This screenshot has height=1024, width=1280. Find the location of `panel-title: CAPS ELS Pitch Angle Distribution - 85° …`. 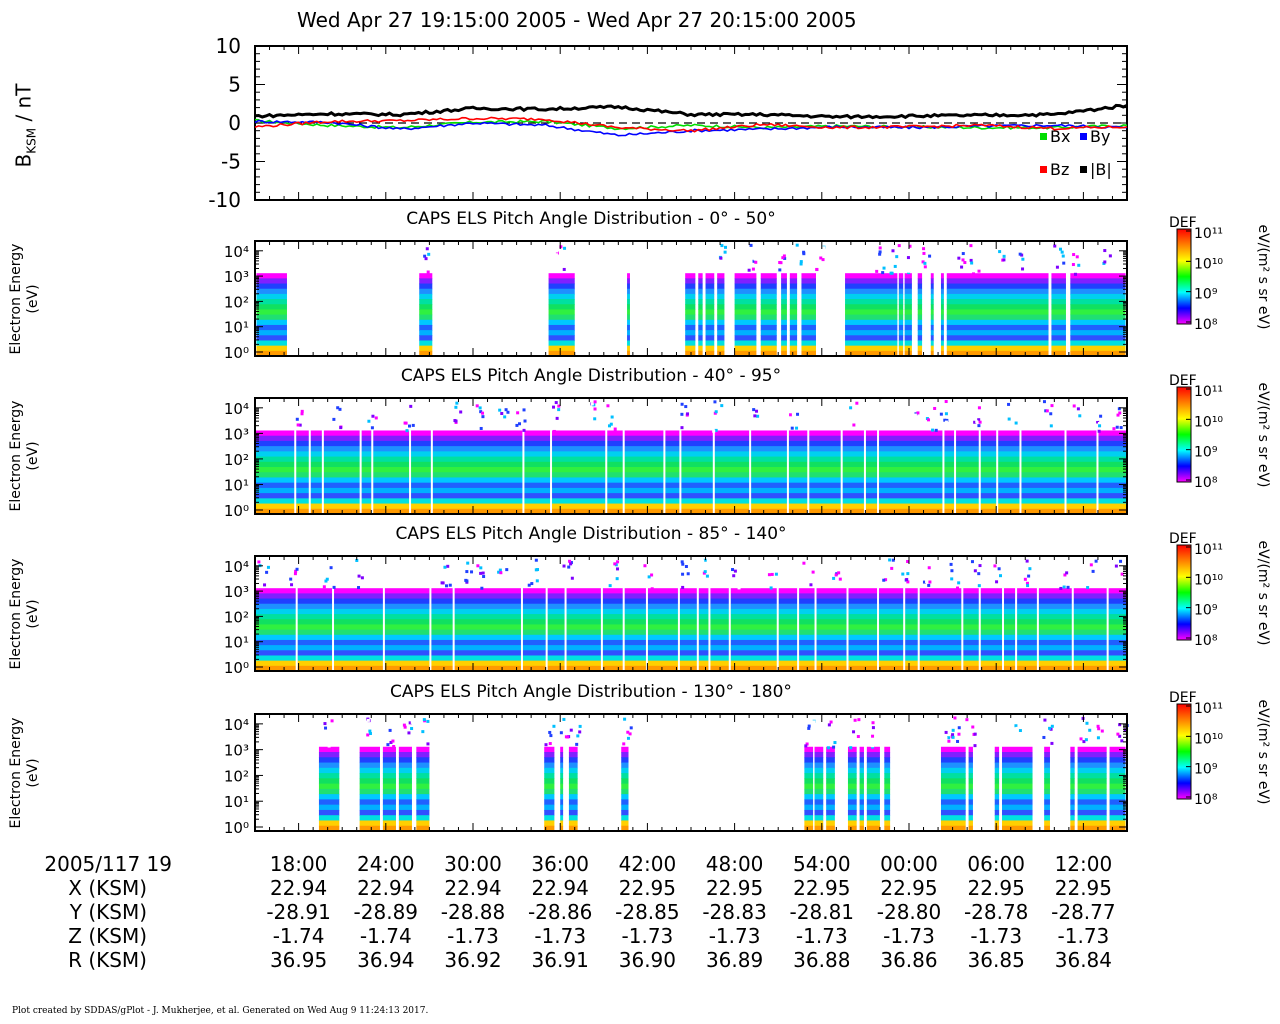

panel-title: CAPS ELS Pitch Angle Distribution - 85° … is located at coordinates (590, 534).